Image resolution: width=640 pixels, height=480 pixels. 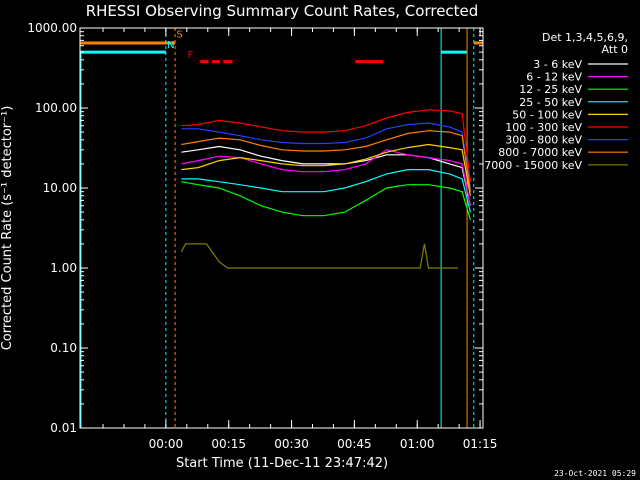 I want to click on x-tick-label: 01:00, so click(x=417, y=444).